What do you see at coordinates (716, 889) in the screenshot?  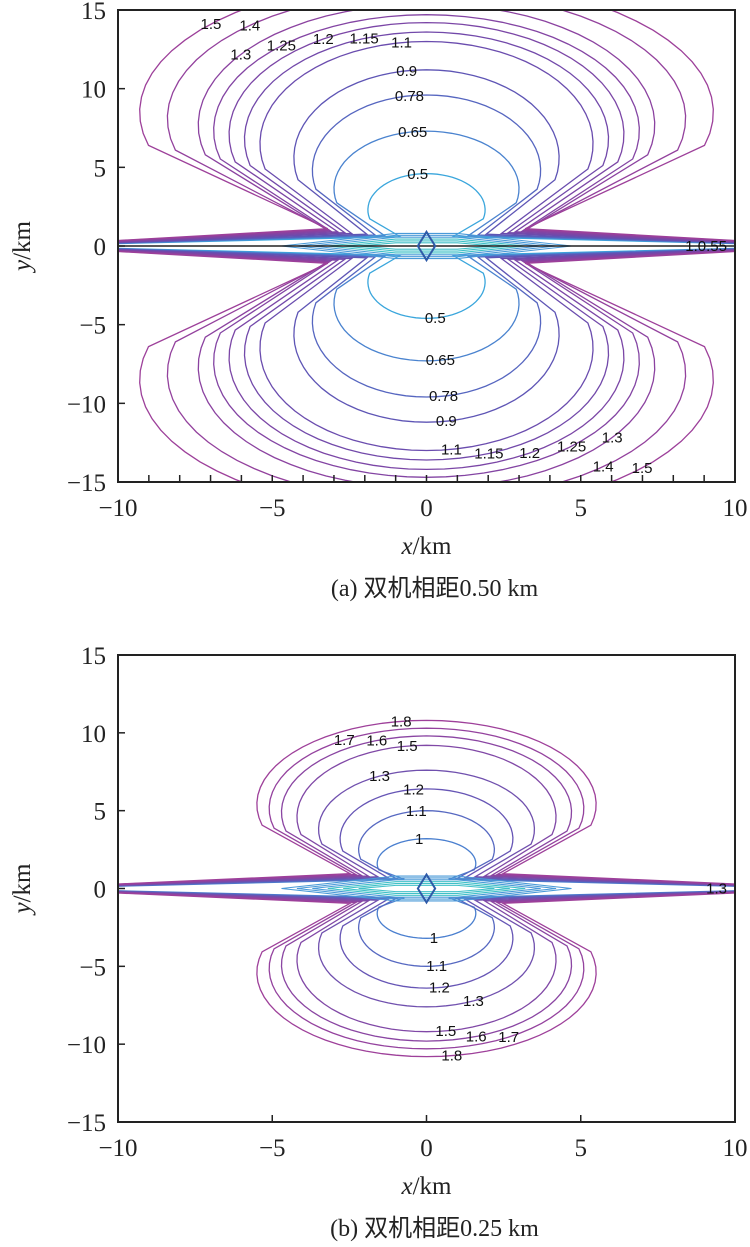 I see `contour-end-label: 1.3` at bounding box center [716, 889].